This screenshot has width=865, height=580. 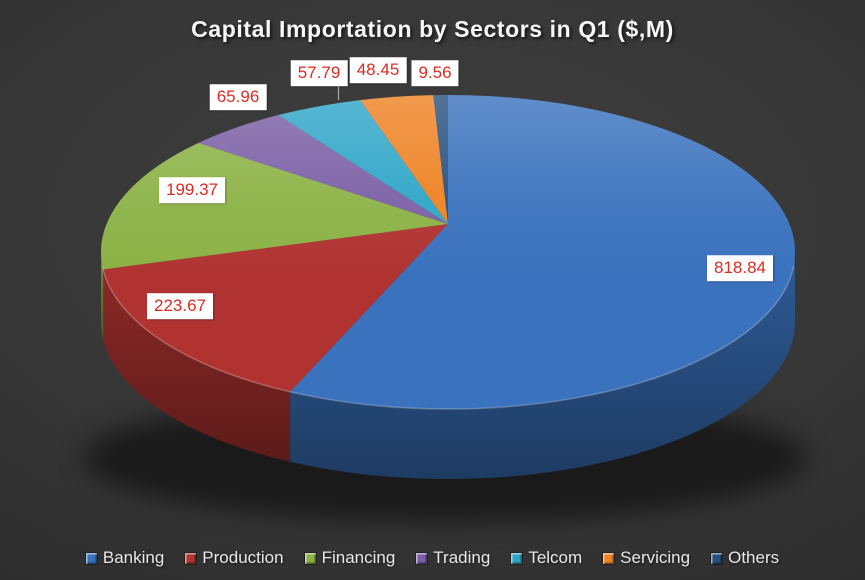 What do you see at coordinates (609, 558) in the screenshot?
I see `legend-marker-servicing` at bounding box center [609, 558].